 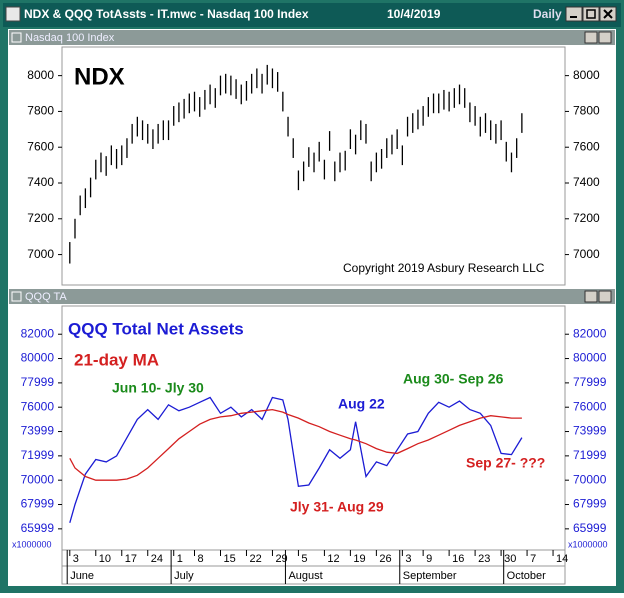 I want to click on month-label: October, so click(x=526, y=576).